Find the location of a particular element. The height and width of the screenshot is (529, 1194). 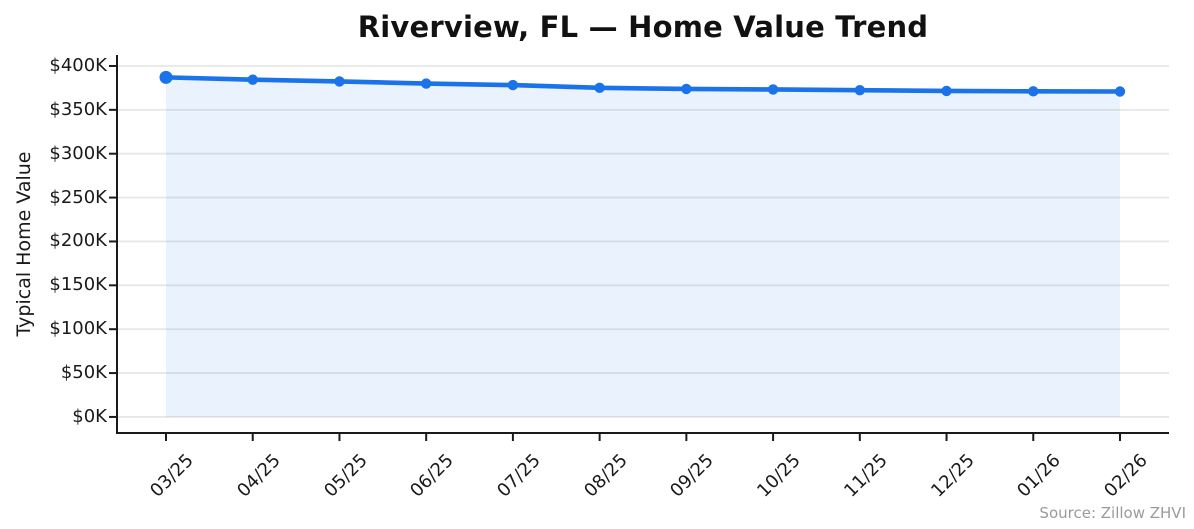

y-tick-label: $50K is located at coordinates (83, 373).